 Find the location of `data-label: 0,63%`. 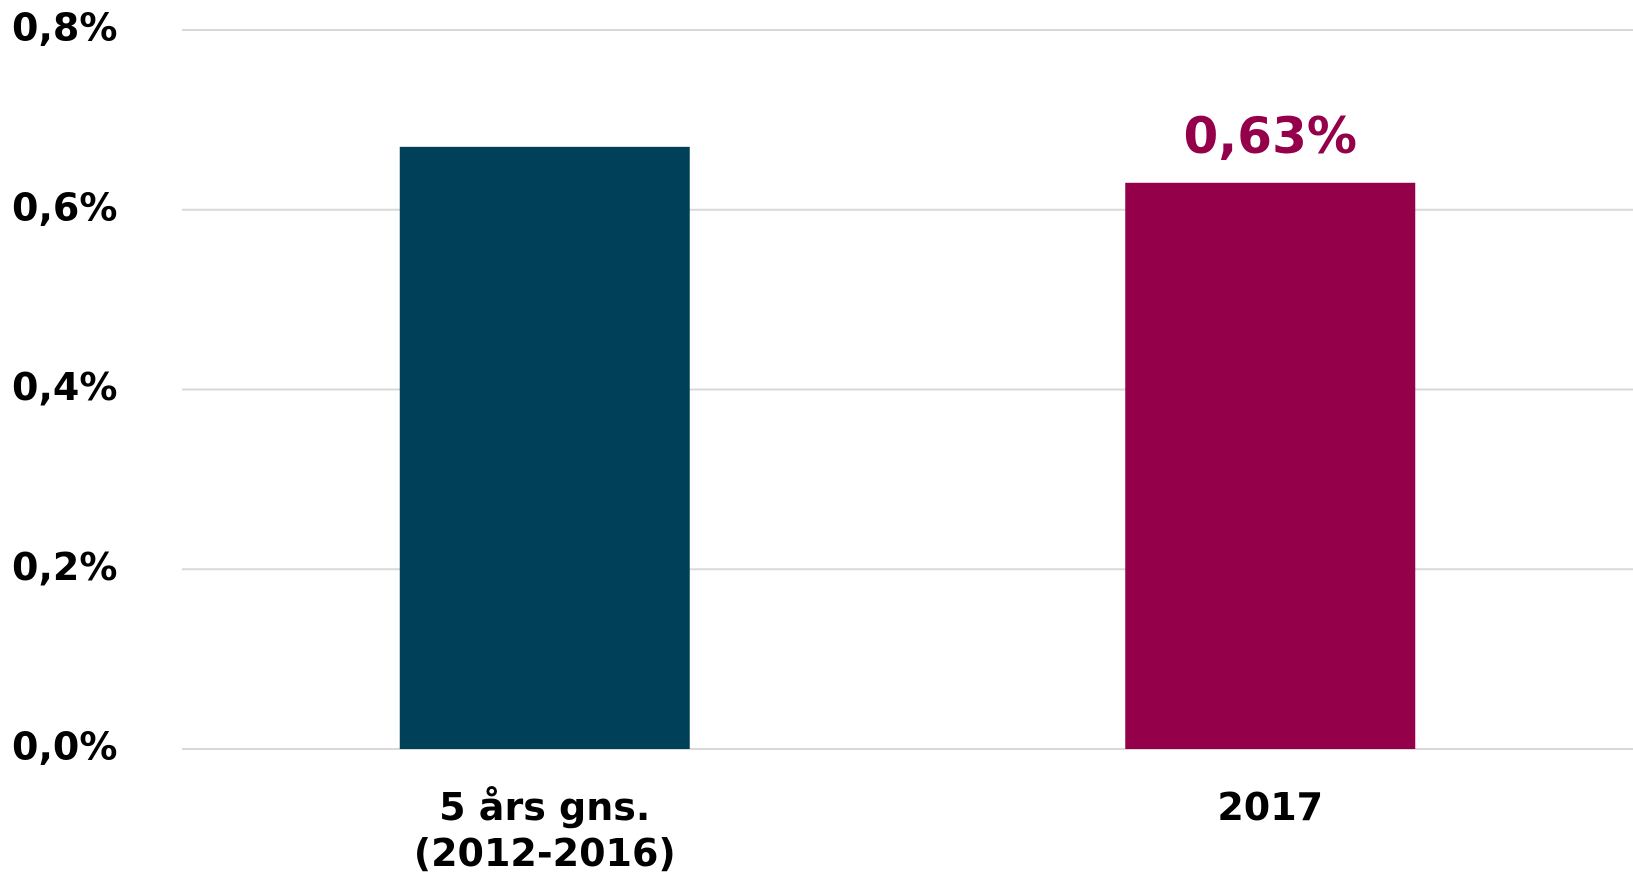

data-label: 0,63% is located at coordinates (1270, 136).